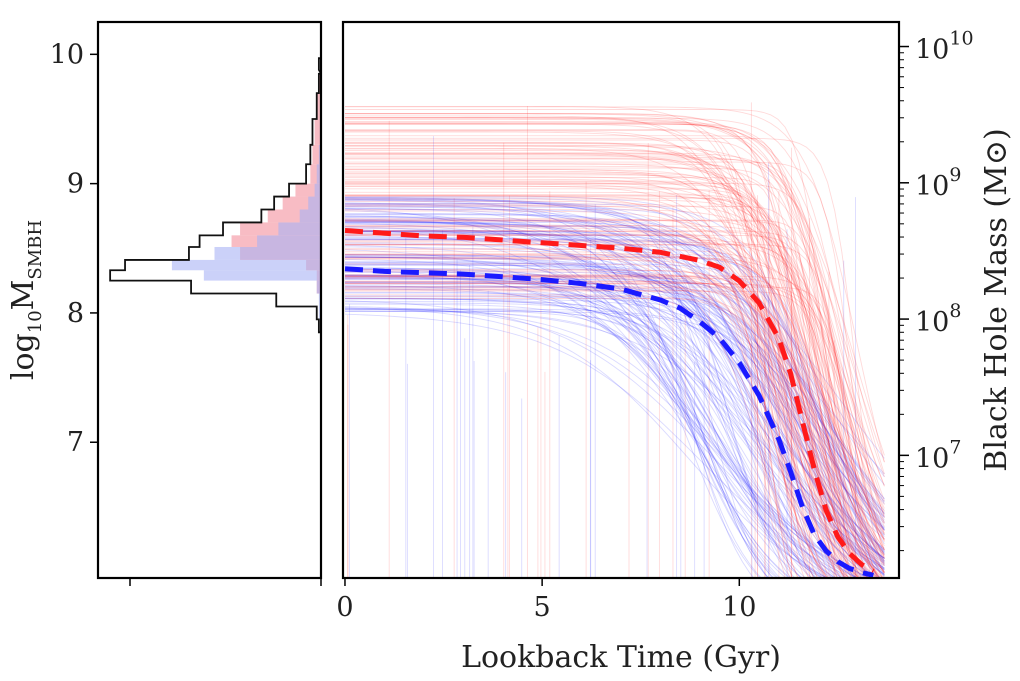 The width and height of the screenshot is (1020, 681). What do you see at coordinates (739, 607) in the screenshot?
I see `x-tick-label: 10` at bounding box center [739, 607].